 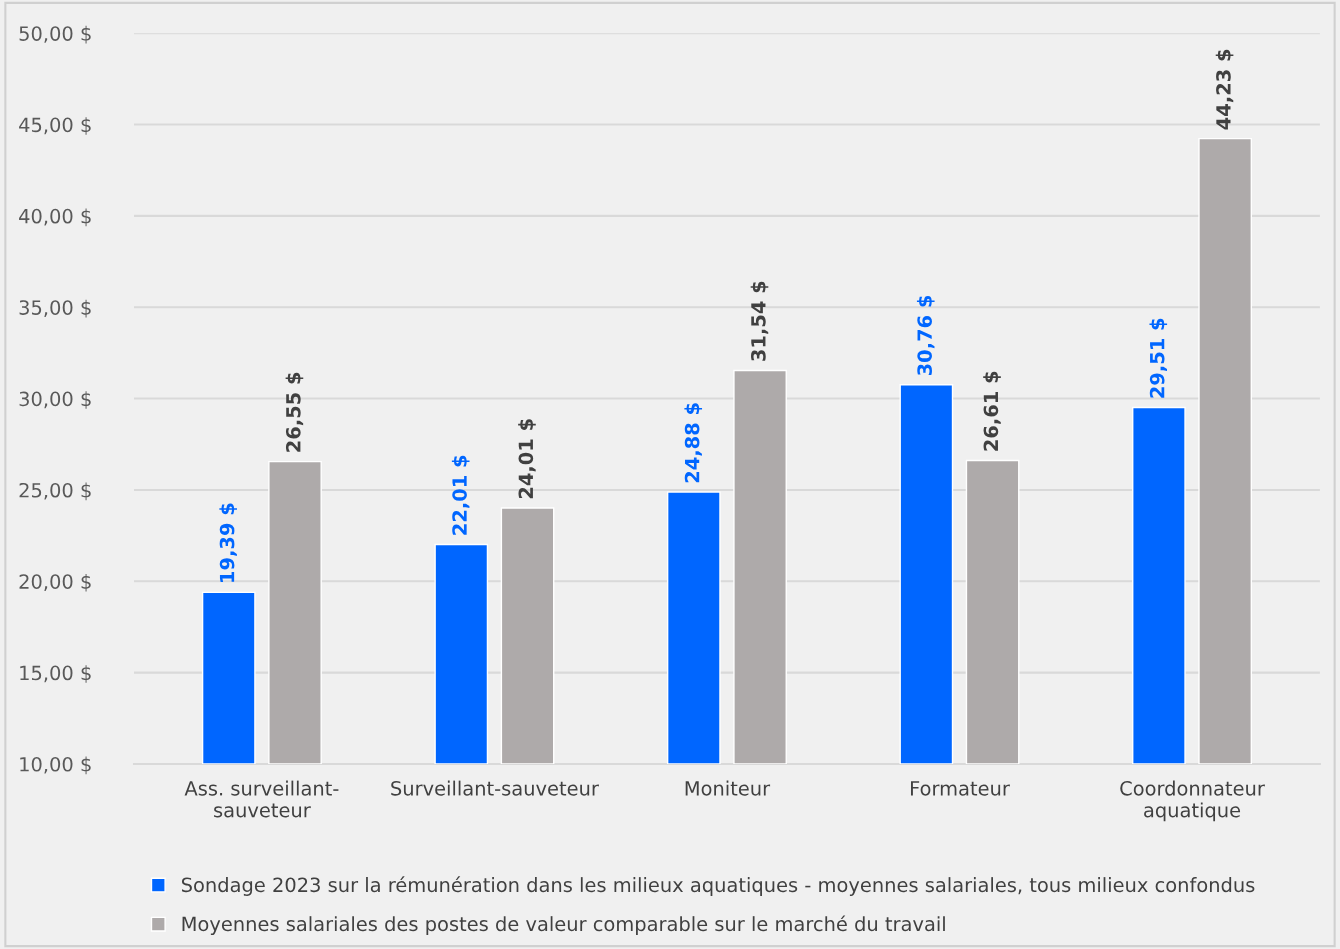 What do you see at coordinates (759, 321) in the screenshot?
I see `data-label: 31,54 $` at bounding box center [759, 321].